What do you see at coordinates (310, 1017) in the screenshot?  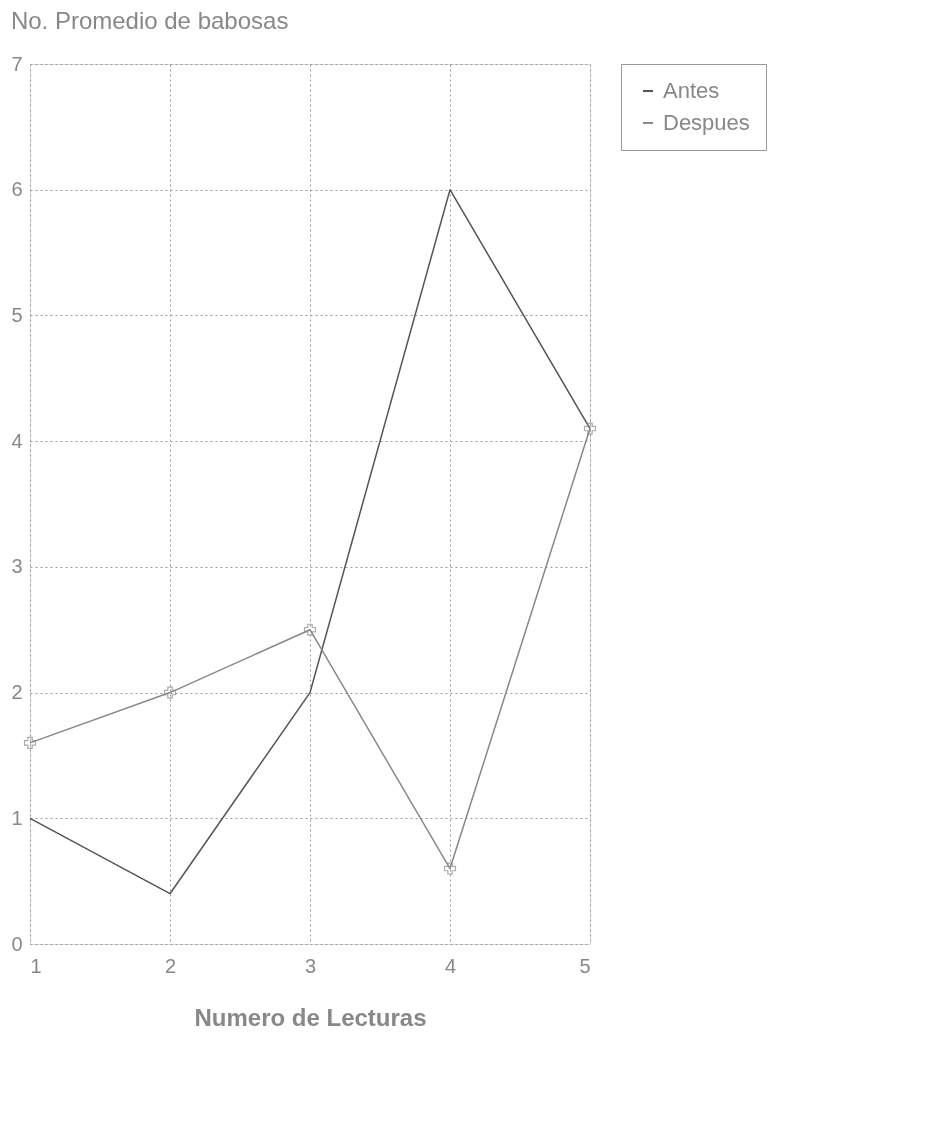 I see `x-axis-title: Numero de Lecturas` at bounding box center [310, 1017].